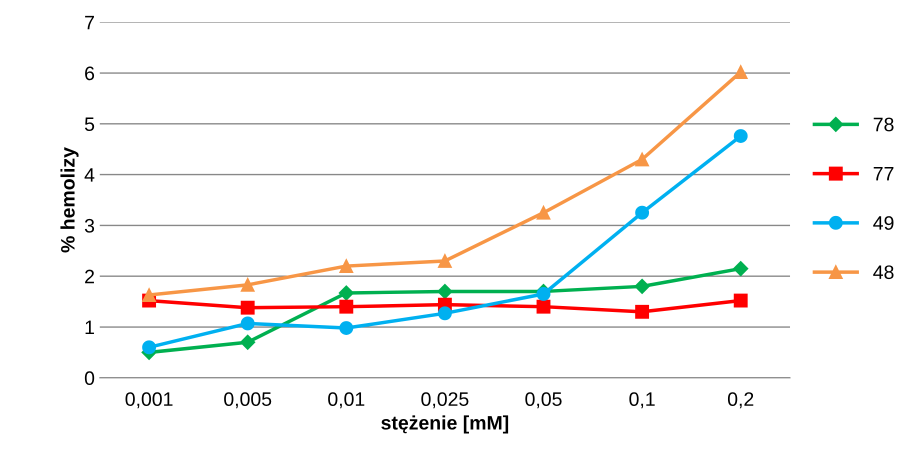 The image size is (924, 463). Describe the element at coordinates (89, 73) in the screenshot. I see `y-tick-label: 6` at that location.